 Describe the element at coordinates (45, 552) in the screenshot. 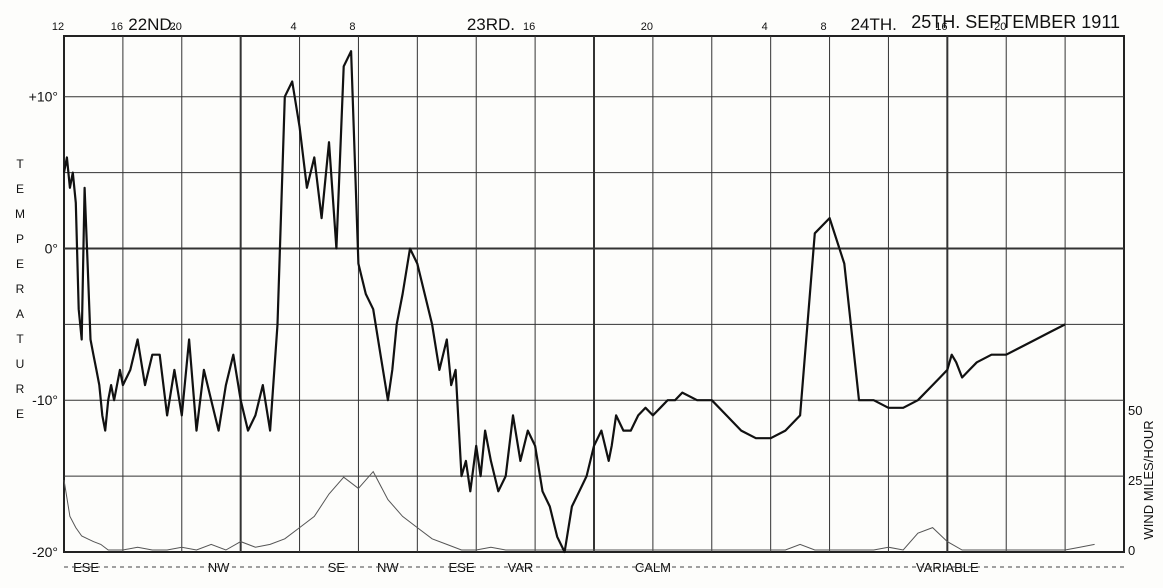

I see `temperature-tick-label: -20°` at that location.